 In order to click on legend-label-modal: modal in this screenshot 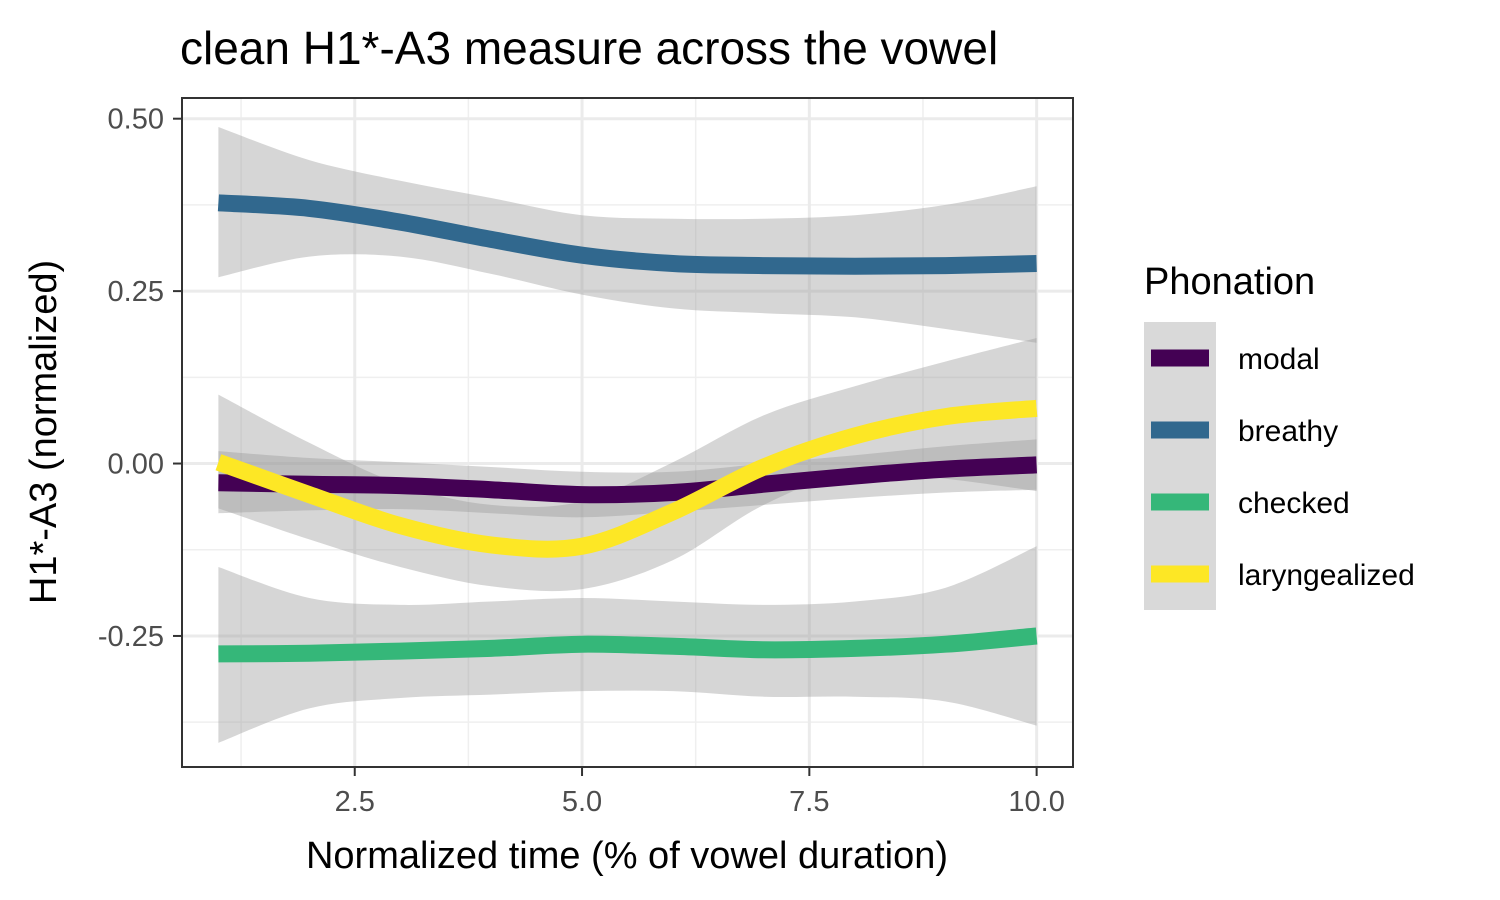, I will do `click(1279, 359)`.